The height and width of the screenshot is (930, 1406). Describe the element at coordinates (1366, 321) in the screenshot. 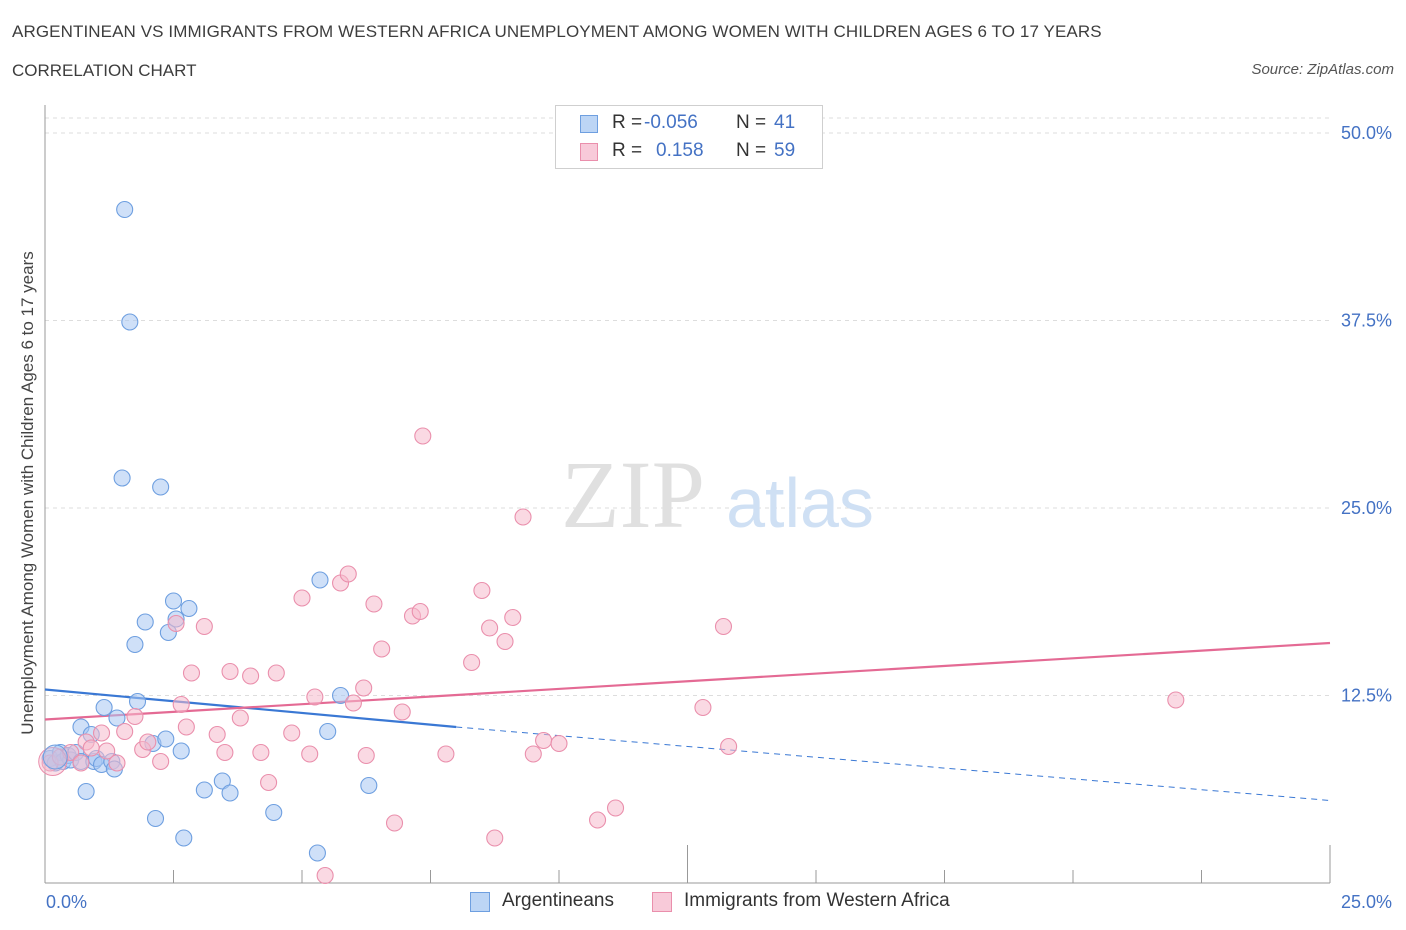

I see `y-tick-label: 37.5%` at that location.